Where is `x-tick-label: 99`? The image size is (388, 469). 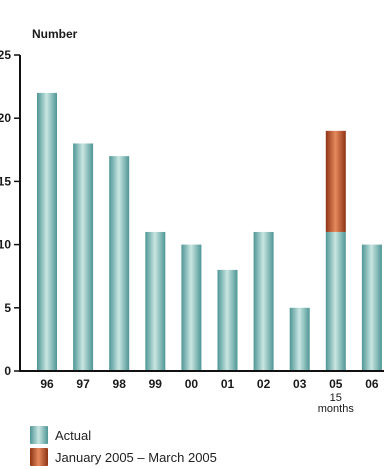 x-tick-label: 99 is located at coordinates (156, 384).